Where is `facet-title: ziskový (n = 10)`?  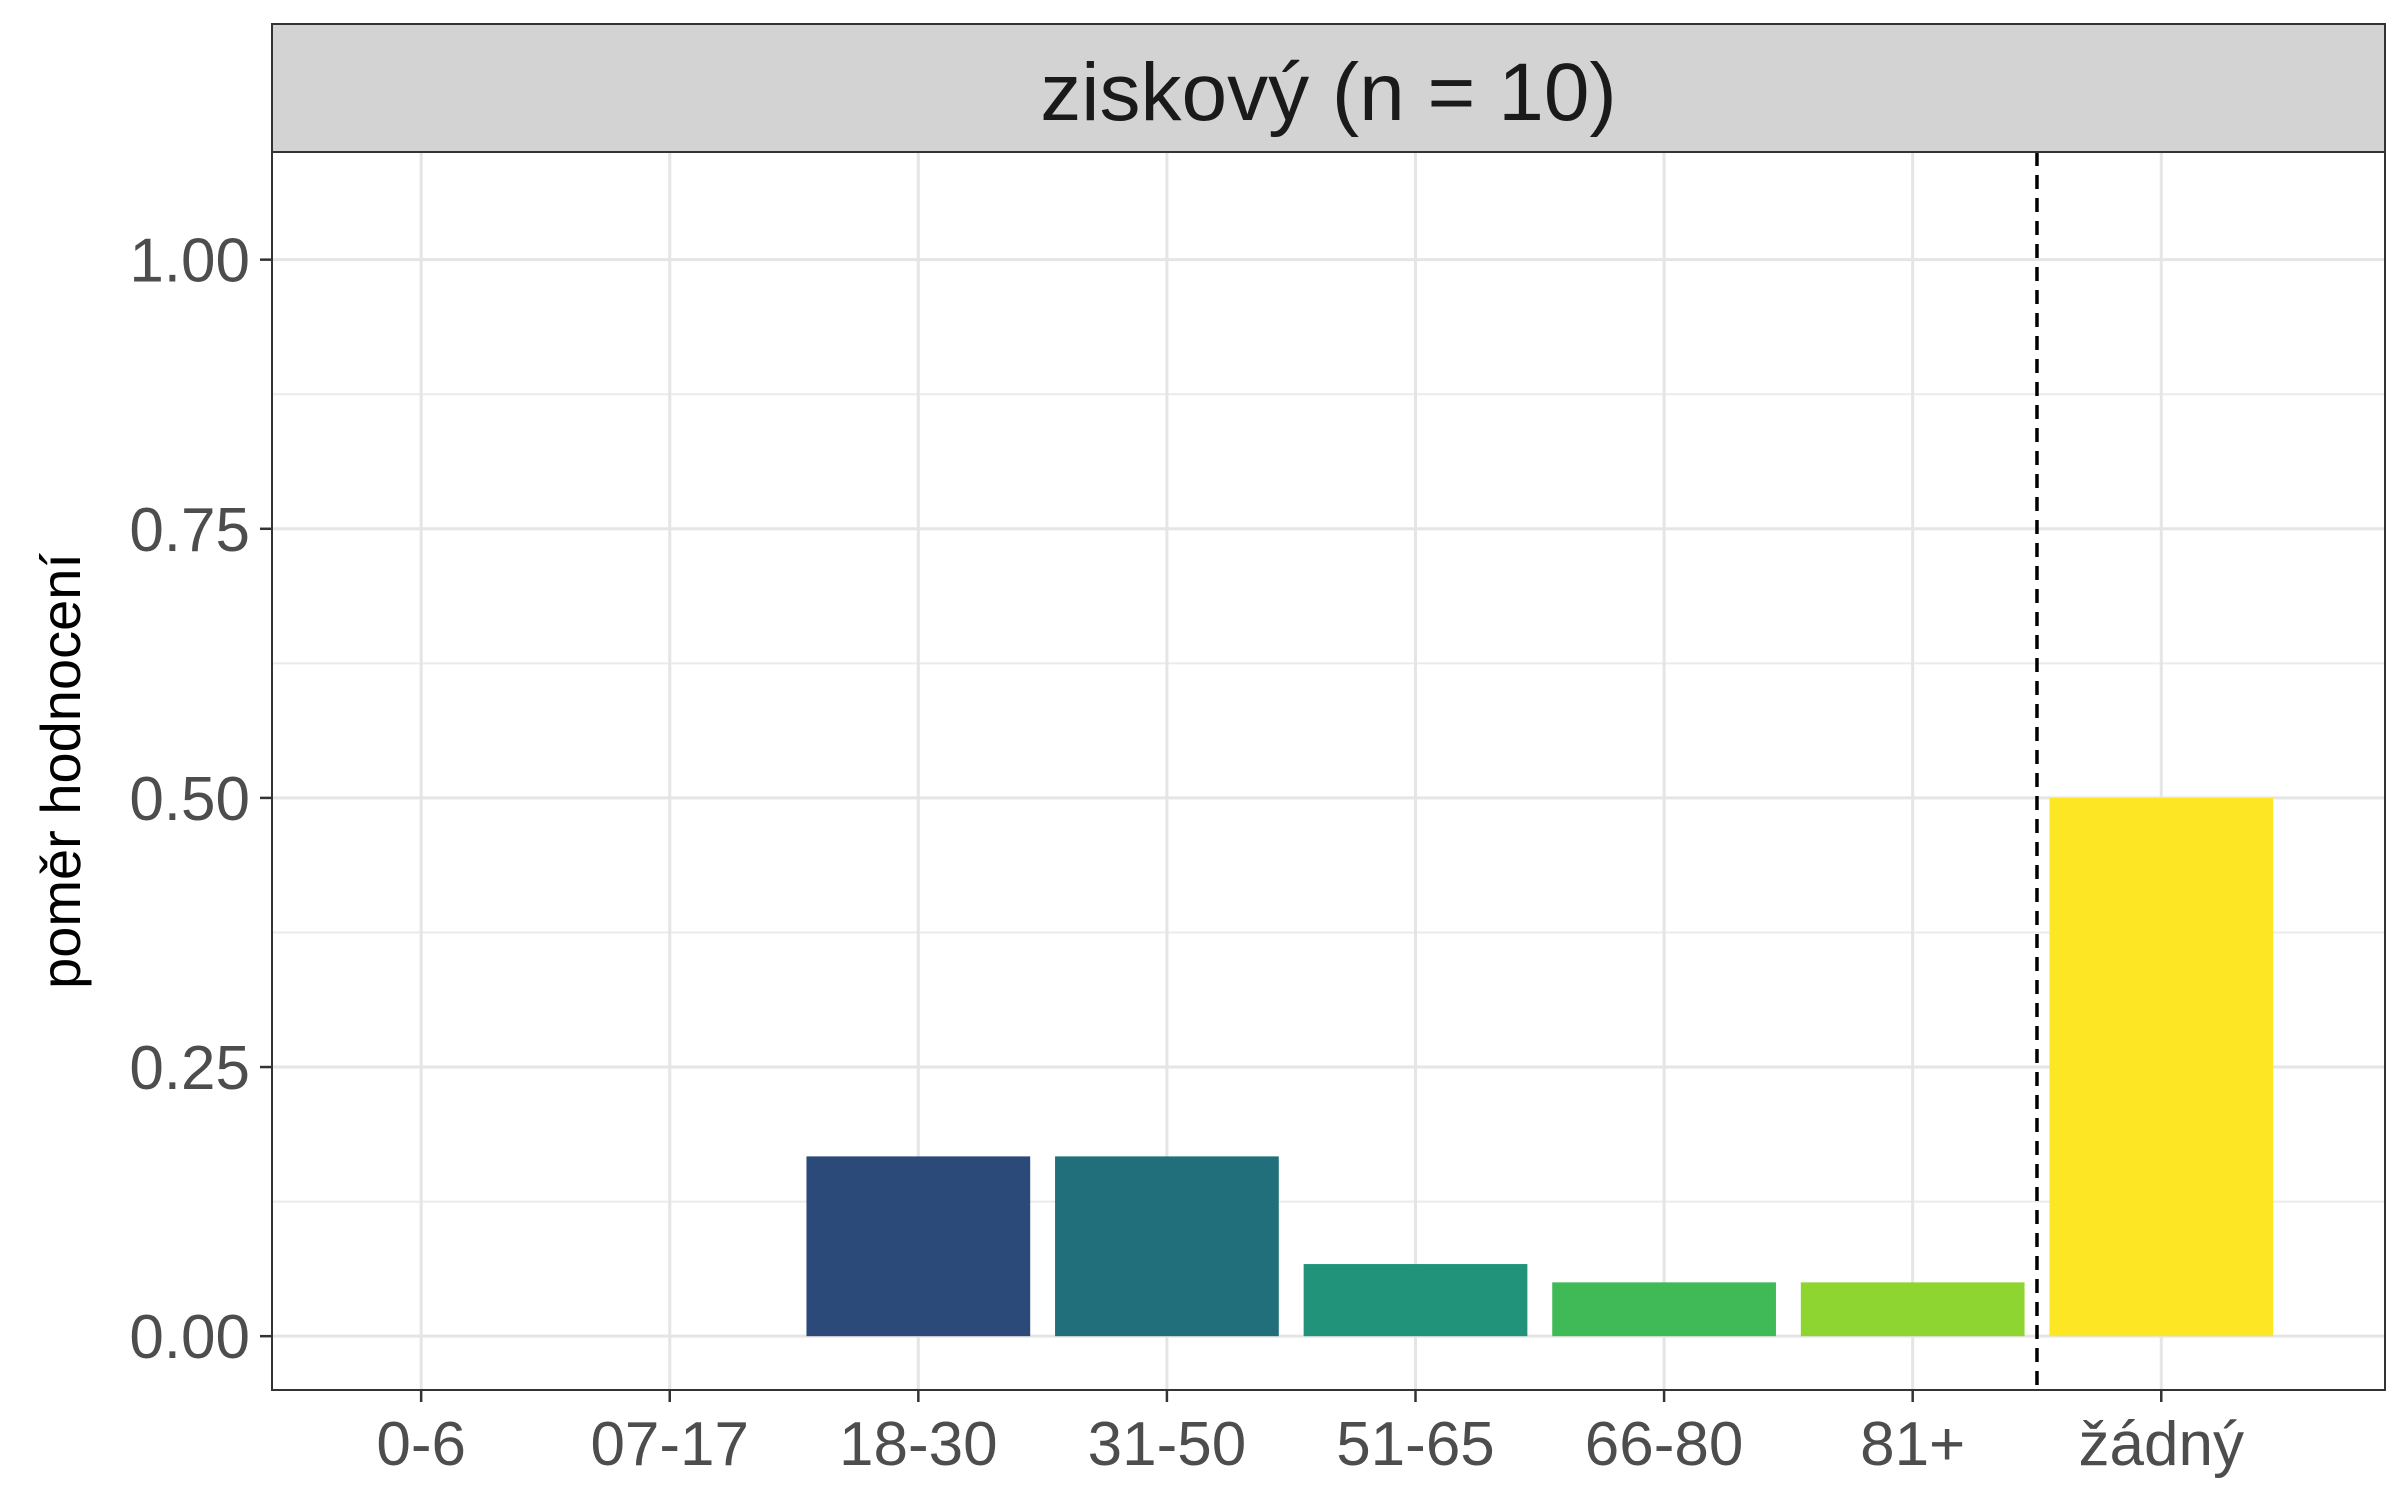 facet-title: ziskový (n = 10) is located at coordinates (1328, 92).